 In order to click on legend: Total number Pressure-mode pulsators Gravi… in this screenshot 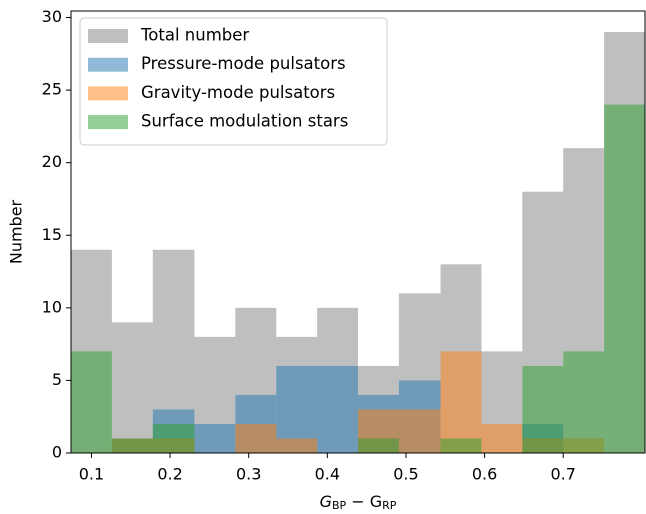, I will do `click(233, 81)`.